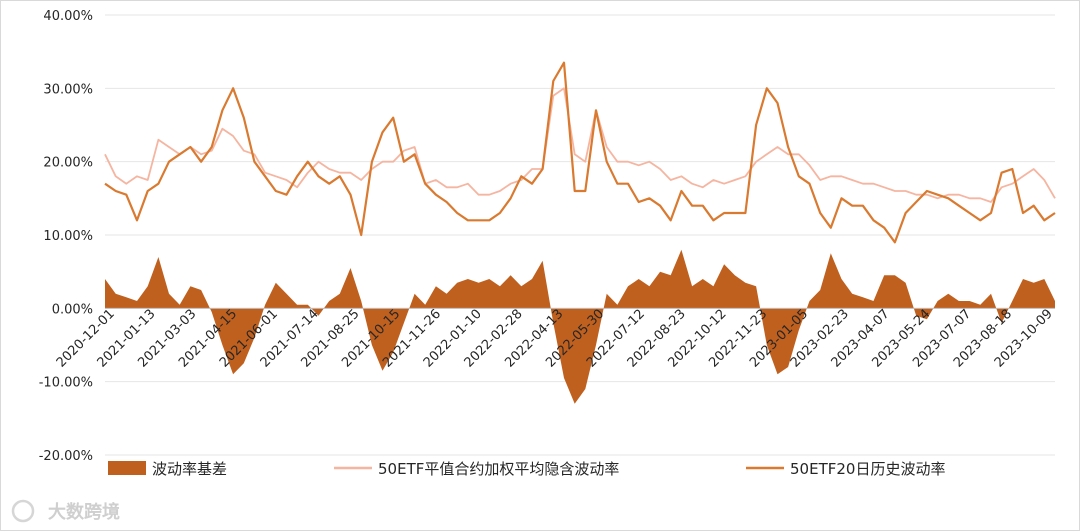  Describe the element at coordinates (66, 456) in the screenshot. I see `y-tick-label: -20.00%` at that location.